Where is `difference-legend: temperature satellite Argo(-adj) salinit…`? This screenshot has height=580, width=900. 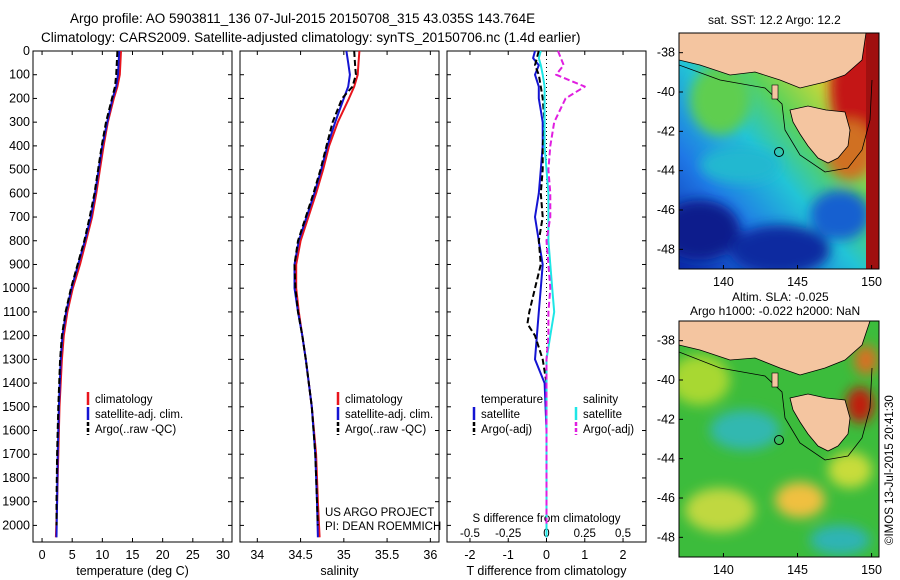
difference-legend: temperature satellite Argo(-adj) salinit… is located at coordinates (553, 415).